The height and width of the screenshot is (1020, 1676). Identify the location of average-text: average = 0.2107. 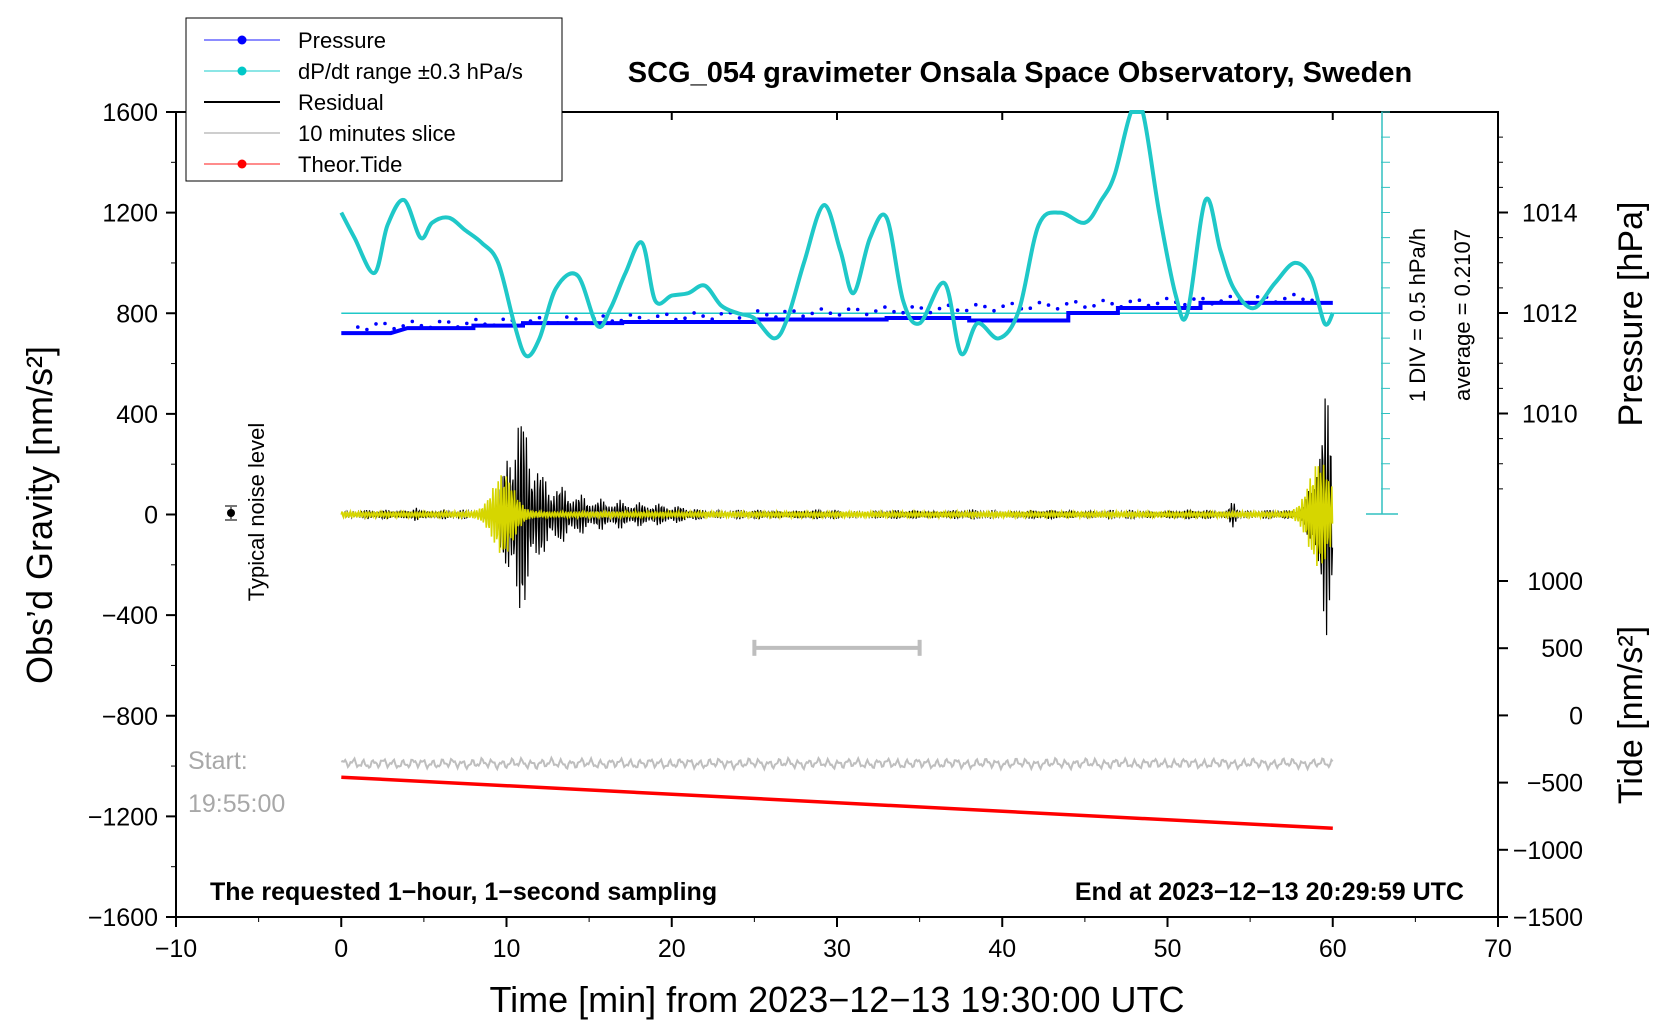
(1462, 315).